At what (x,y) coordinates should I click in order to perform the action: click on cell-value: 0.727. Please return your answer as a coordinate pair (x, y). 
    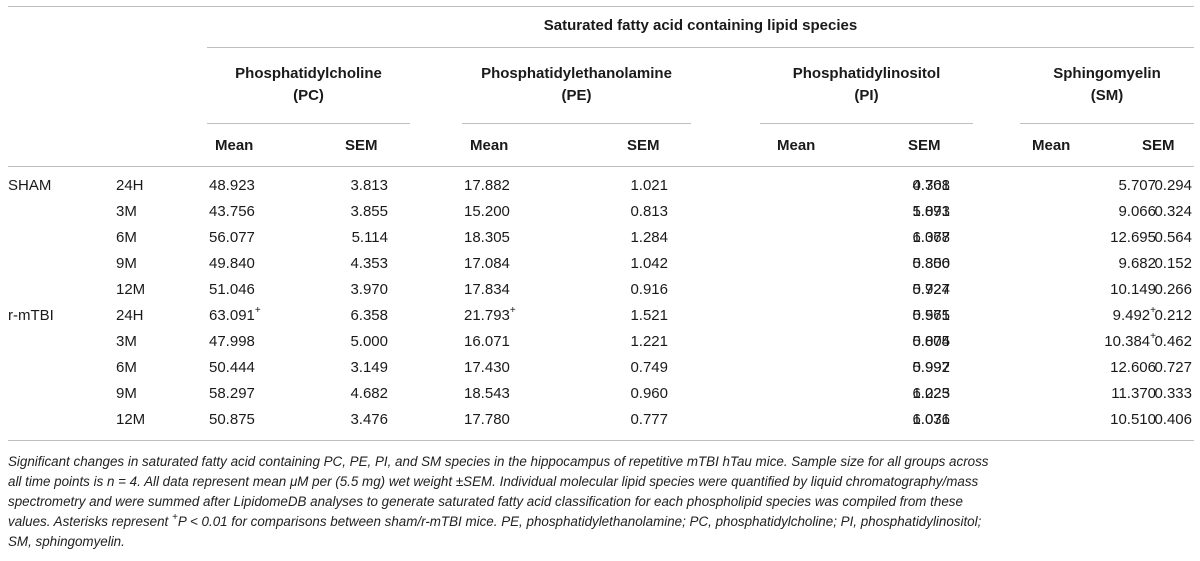
    Looking at the image, I should click on (1173, 367).